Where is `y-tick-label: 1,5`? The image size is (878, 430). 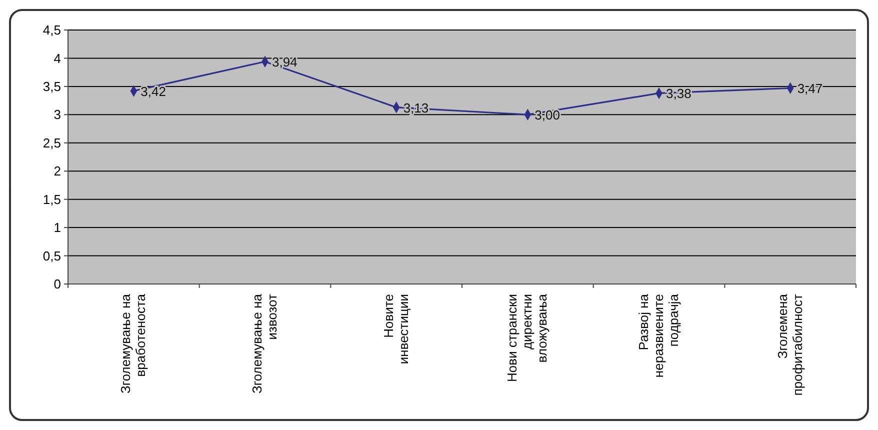 y-tick-label: 1,5 is located at coordinates (51, 199).